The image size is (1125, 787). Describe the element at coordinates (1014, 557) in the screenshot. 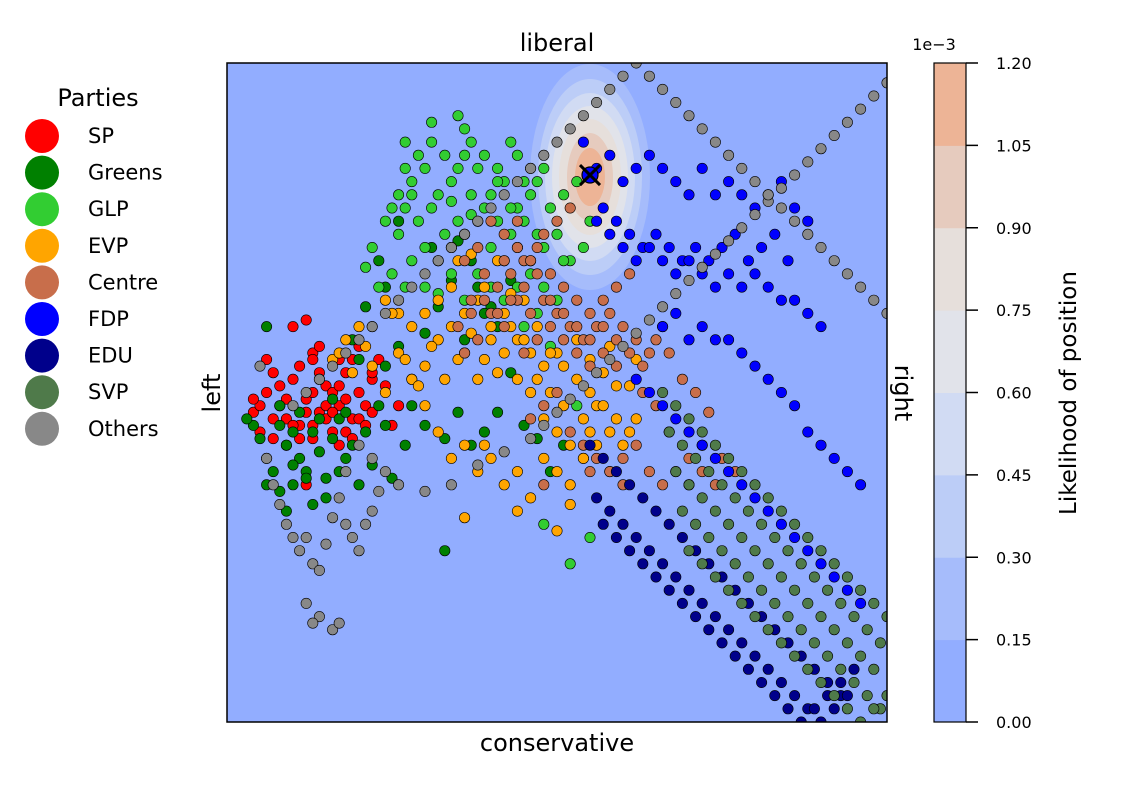

I see `colorbar-tick-label: 0.30` at that location.